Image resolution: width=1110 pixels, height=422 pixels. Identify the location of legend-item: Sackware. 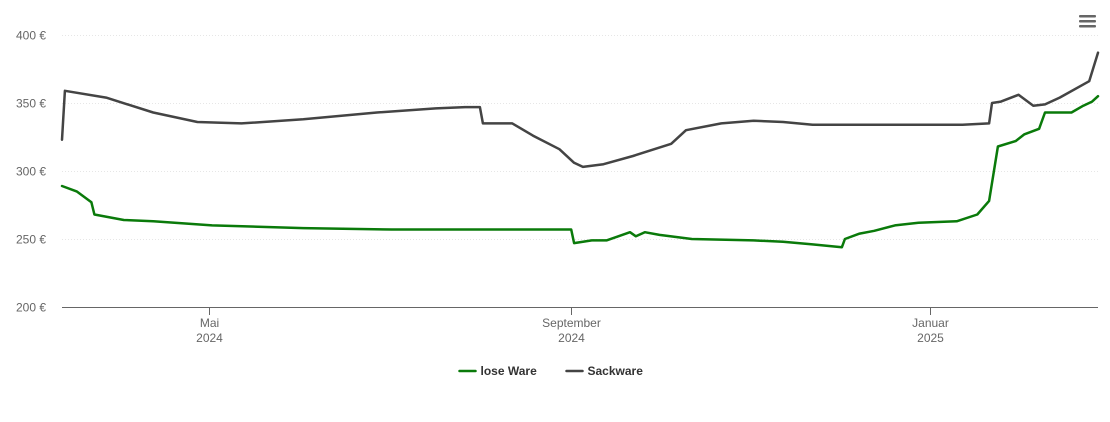
(604, 371).